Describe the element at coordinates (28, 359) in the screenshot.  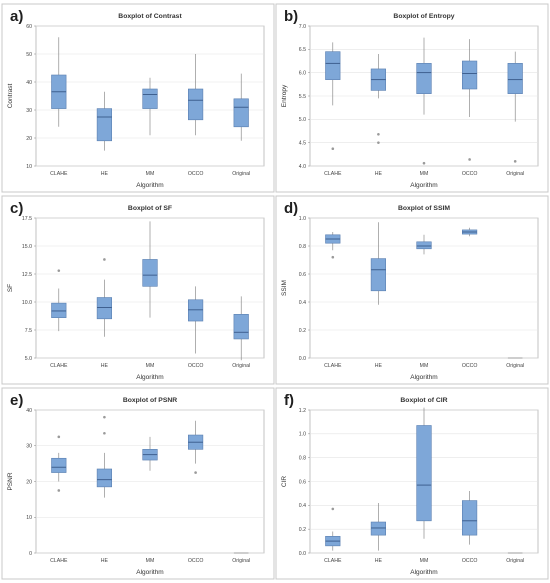
I see `y-tick-label: 5.0` at that location.